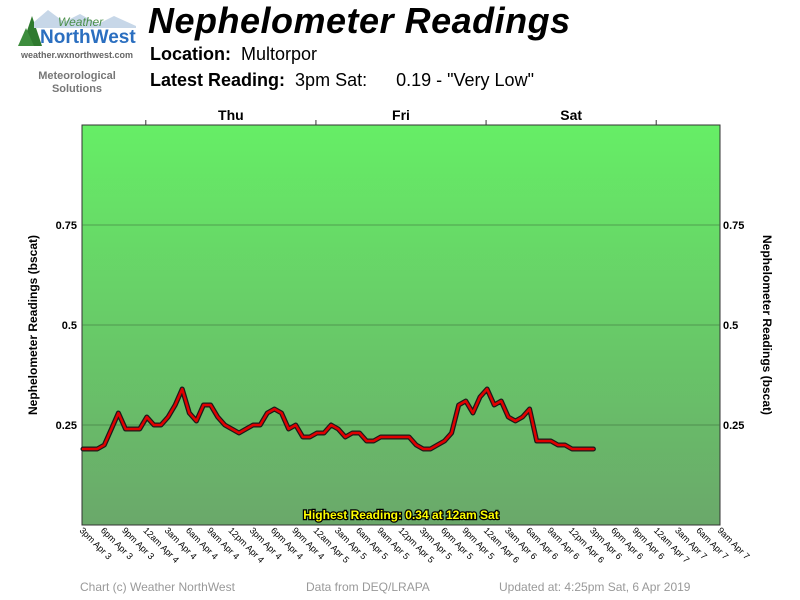  What do you see at coordinates (157, 587) in the screenshot?
I see `footer-copyright: Chart (c) Weather NorthWest` at bounding box center [157, 587].